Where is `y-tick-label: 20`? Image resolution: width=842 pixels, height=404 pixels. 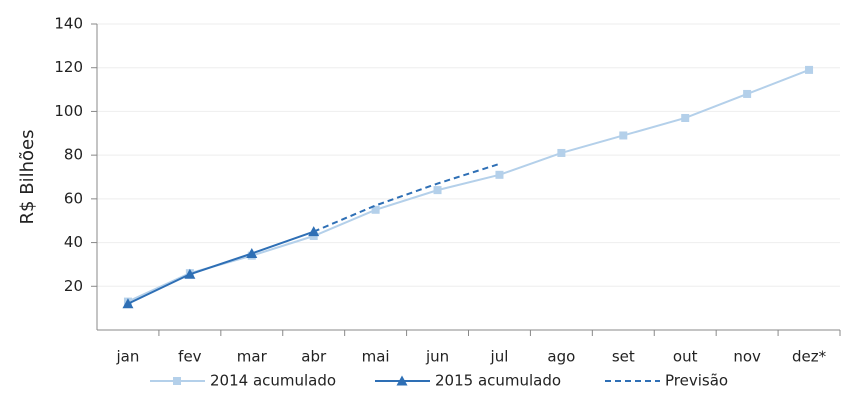
y-tick-label: 20 is located at coordinates (73, 286).